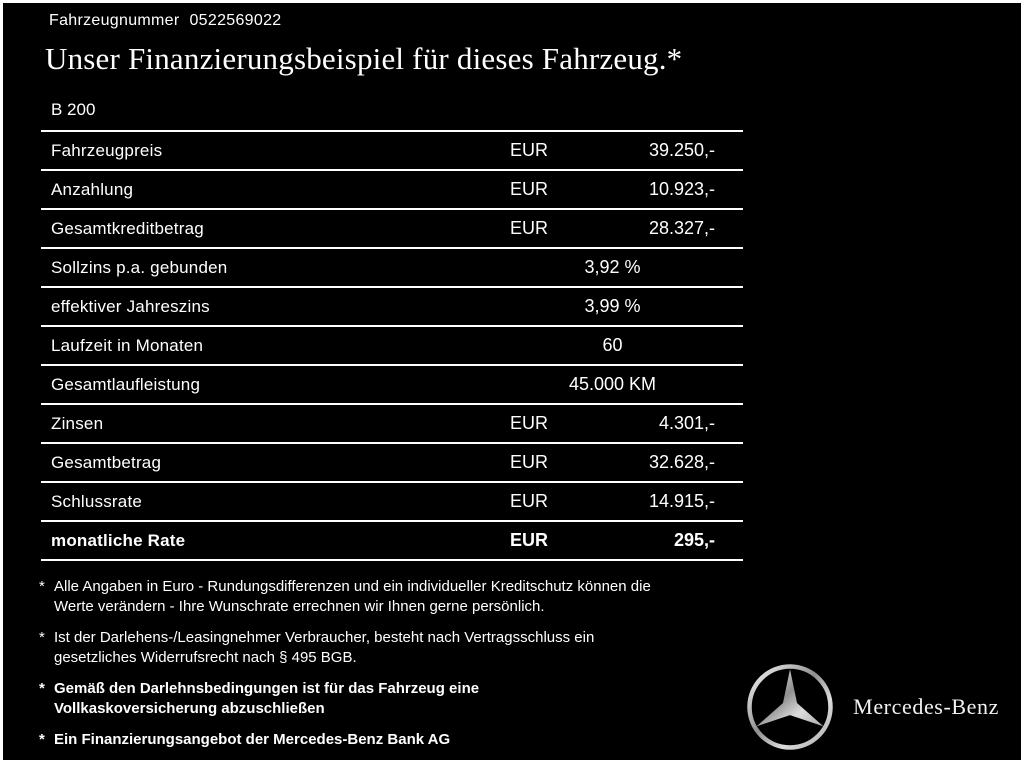  Describe the element at coordinates (612, 267) in the screenshot. I see `row-value: 3,92 %` at that location.